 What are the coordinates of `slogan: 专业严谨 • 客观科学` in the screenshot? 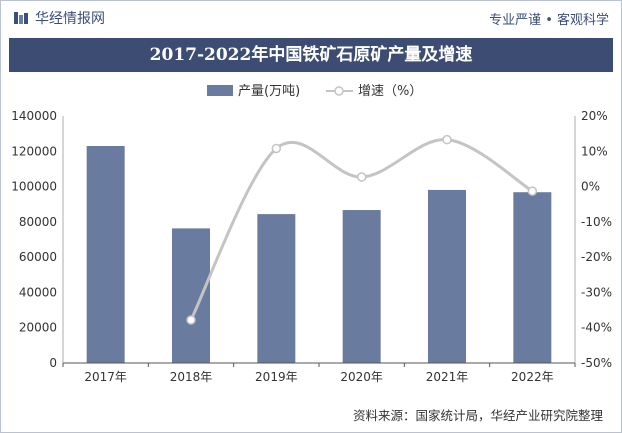 It's located at (549, 20).